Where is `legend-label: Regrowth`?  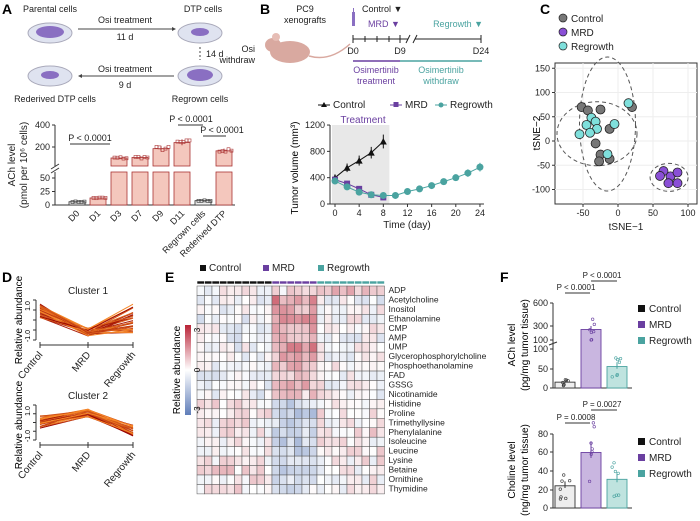 legend-label: Regrowth is located at coordinates (471, 105).